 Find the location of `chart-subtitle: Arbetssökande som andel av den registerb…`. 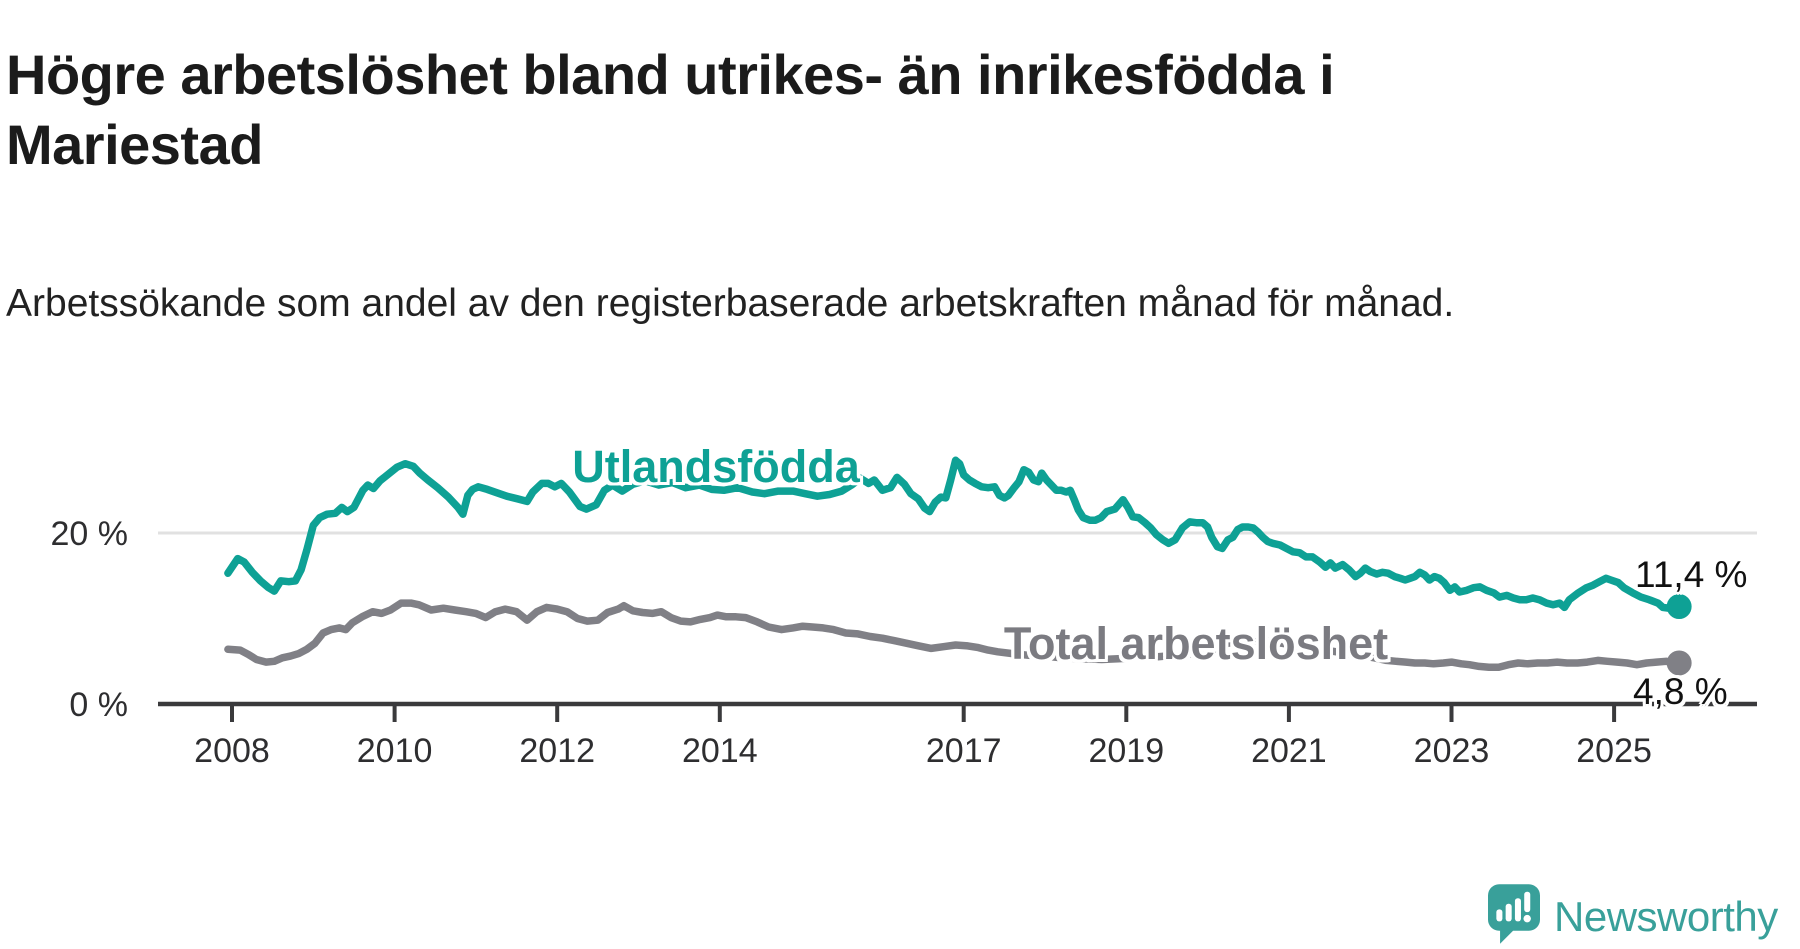

chart-subtitle: Arbetssökande som andel av den registerb… is located at coordinates (730, 303).